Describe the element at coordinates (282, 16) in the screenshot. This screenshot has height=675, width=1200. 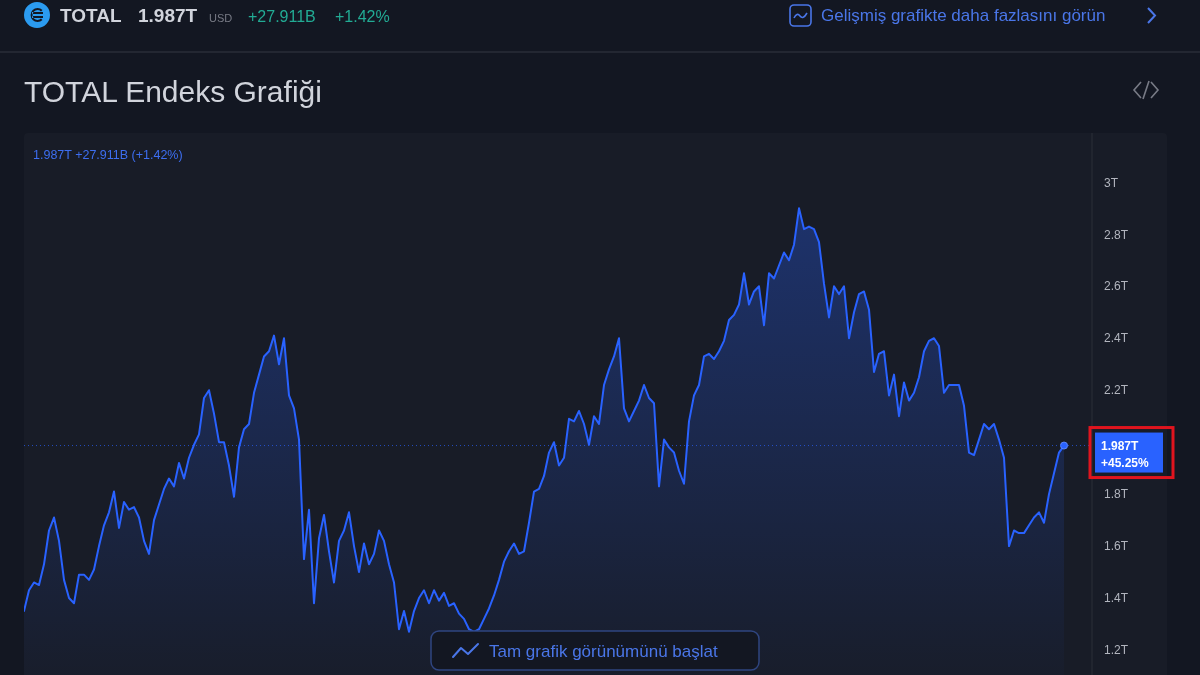
I see `text: +27.911B` at that location.